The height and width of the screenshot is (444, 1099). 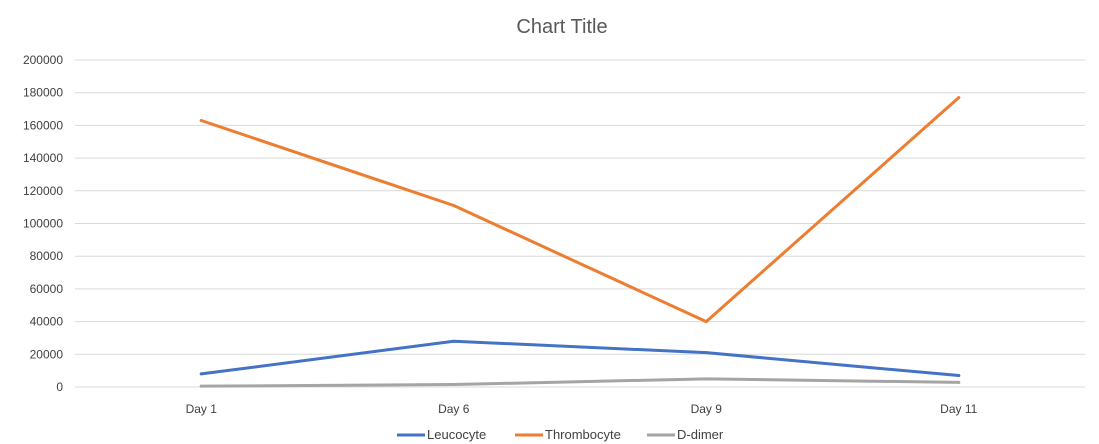 What do you see at coordinates (47, 256) in the screenshot?
I see `y-tick-label: 80000` at bounding box center [47, 256].